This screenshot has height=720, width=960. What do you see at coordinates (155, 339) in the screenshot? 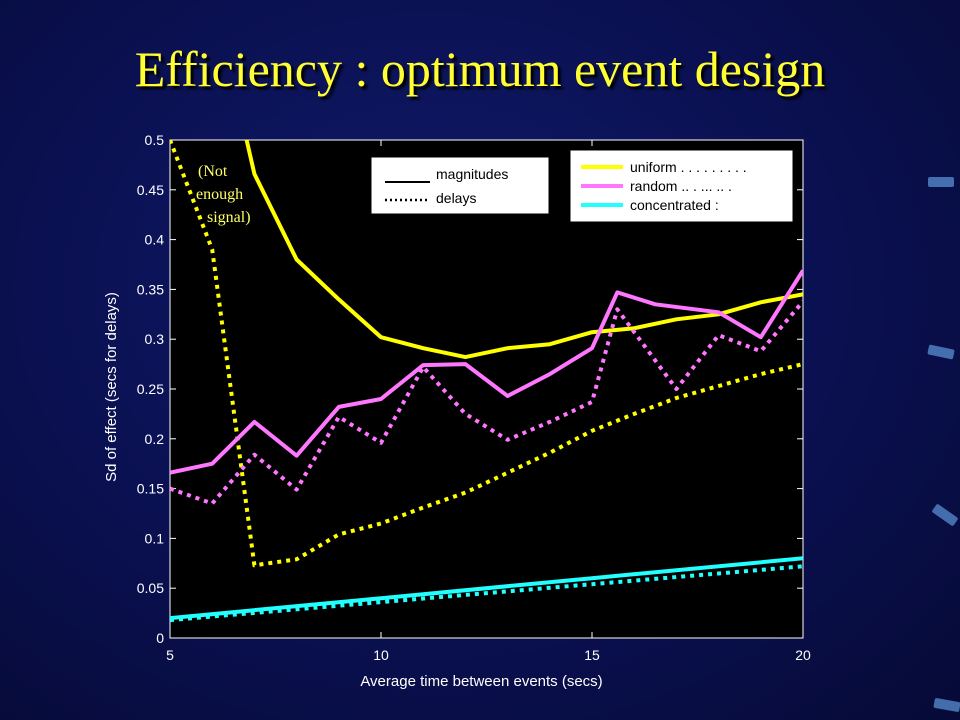
I see `y-tick-label: 0.3` at bounding box center [155, 339].